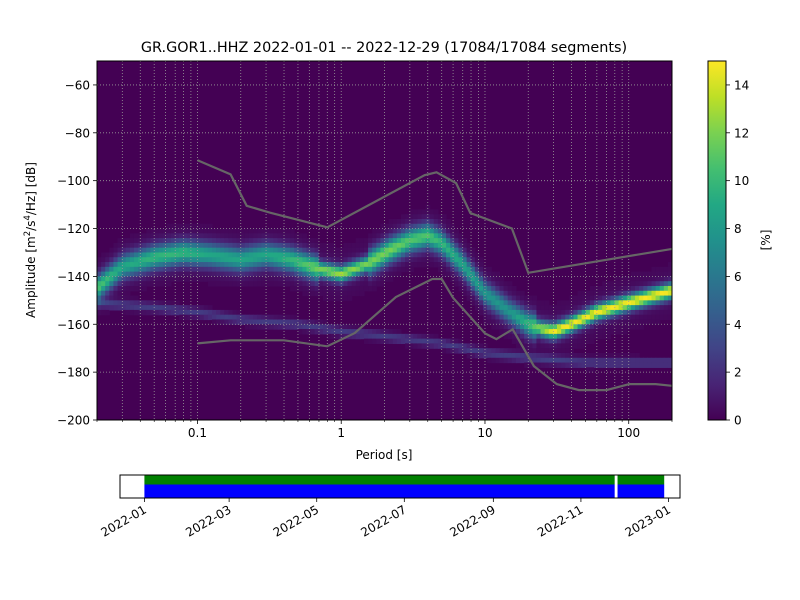 The width and height of the screenshot is (800, 600). I want to click on data-segment, so click(641, 491).